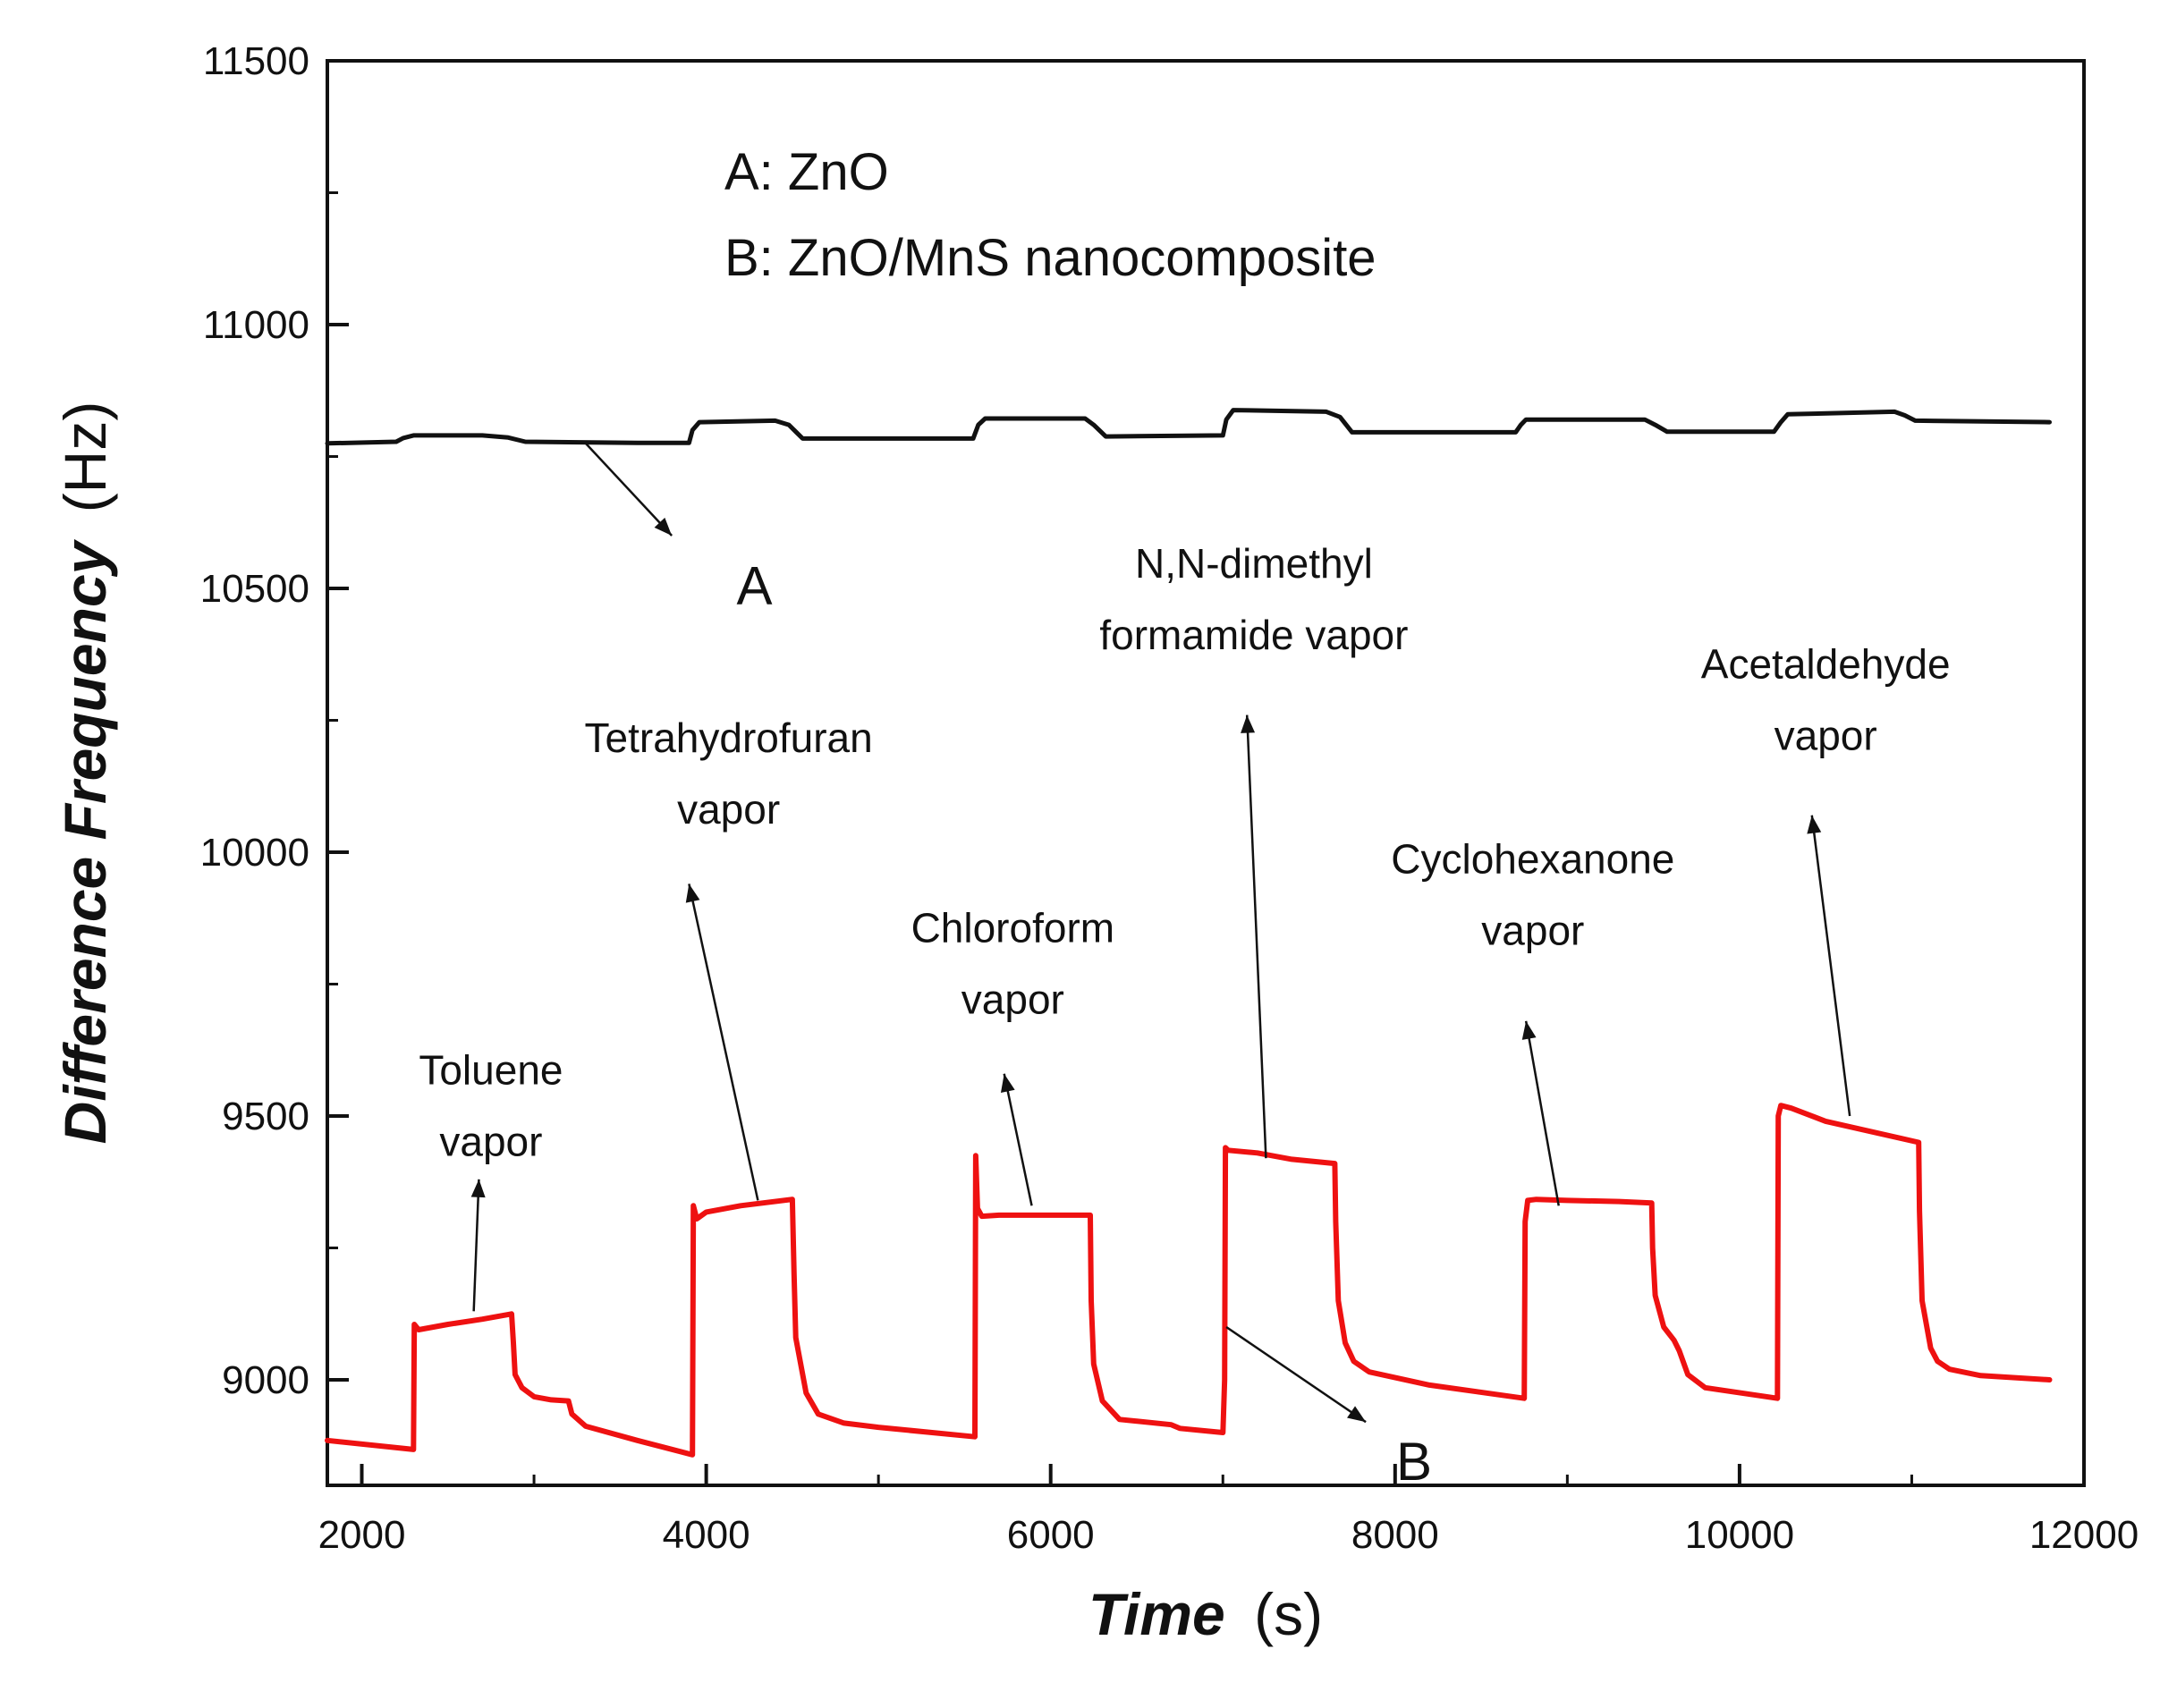 The width and height of the screenshot is (2160, 1708). I want to click on y-tick-label: 10500, so click(255, 589).